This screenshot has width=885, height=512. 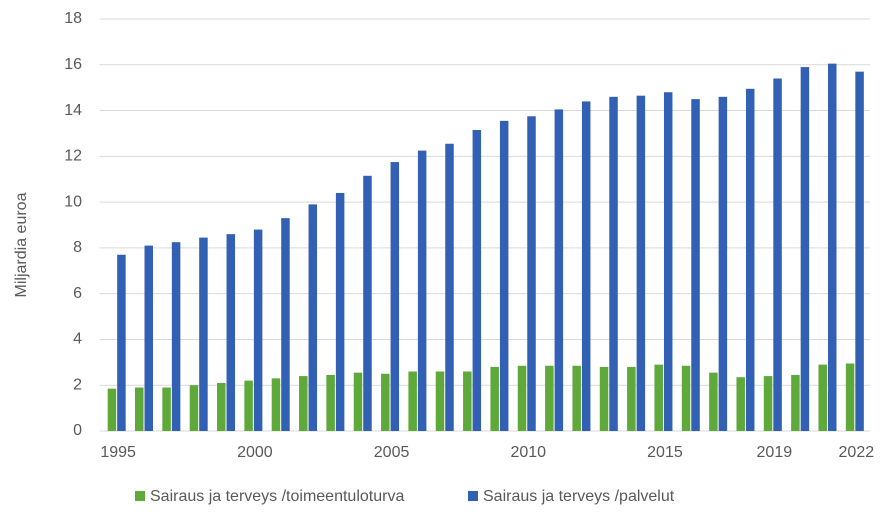 I want to click on x-tick-label: 2010, so click(x=528, y=452).